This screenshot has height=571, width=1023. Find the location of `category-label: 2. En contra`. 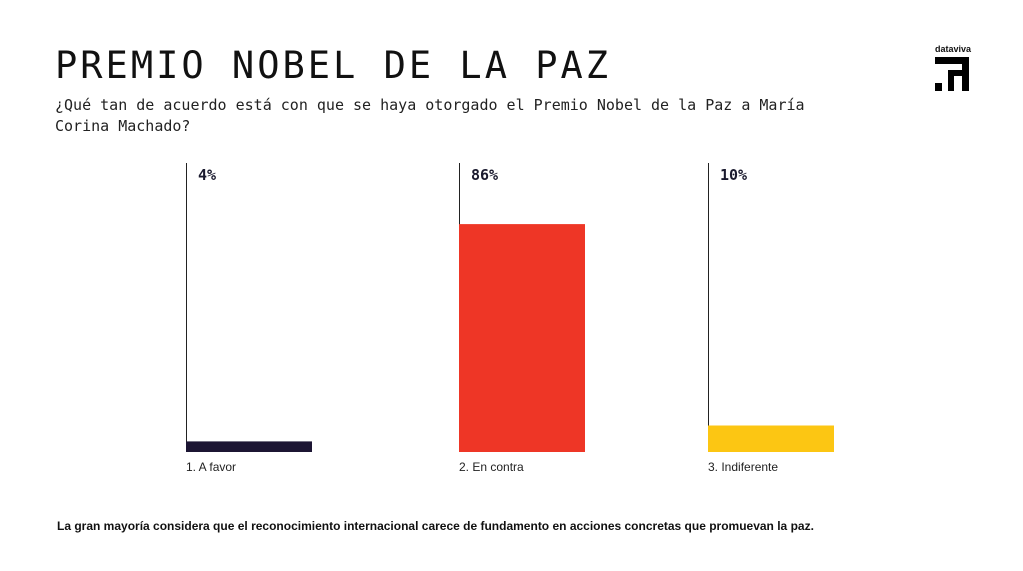

category-label: 2. En contra is located at coordinates (491, 467).